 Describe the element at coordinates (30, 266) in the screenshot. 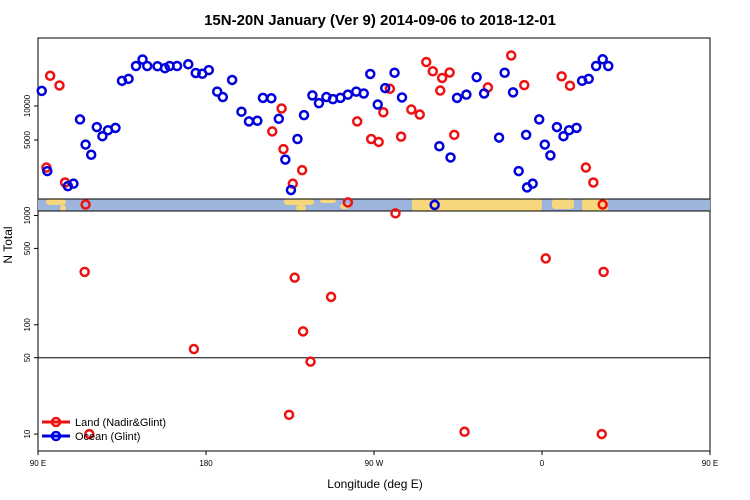

I see `y-axis: 10 50 100 500 1000 5000 10000` at that location.